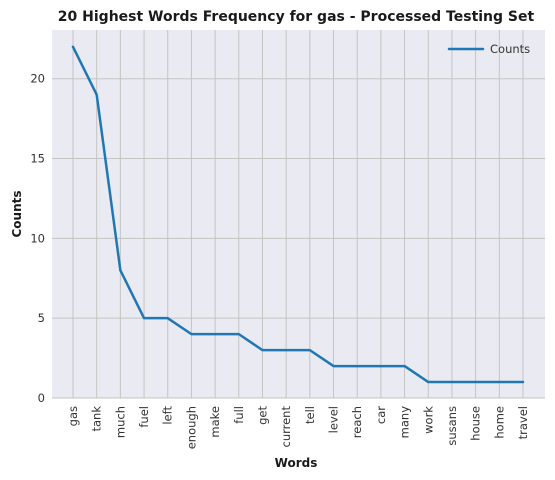 Image resolution: width=555 pixels, height=480 pixels. Describe the element at coordinates (452, 426) in the screenshot. I see `x-tick-label: susans` at that location.